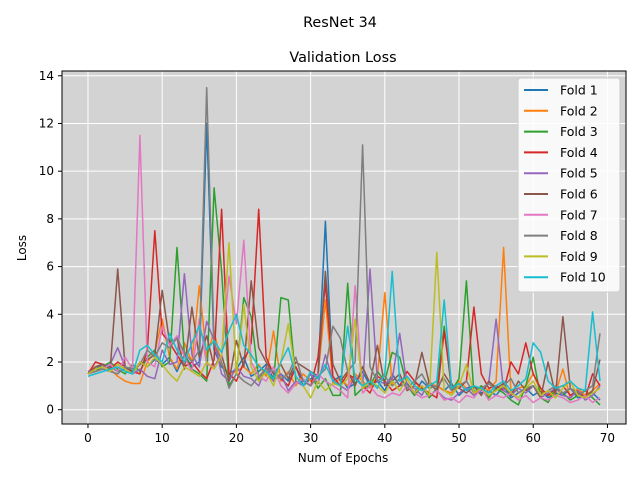  Describe the element at coordinates (579, 173) in the screenshot. I see `legend-label: Fold 5` at that location.